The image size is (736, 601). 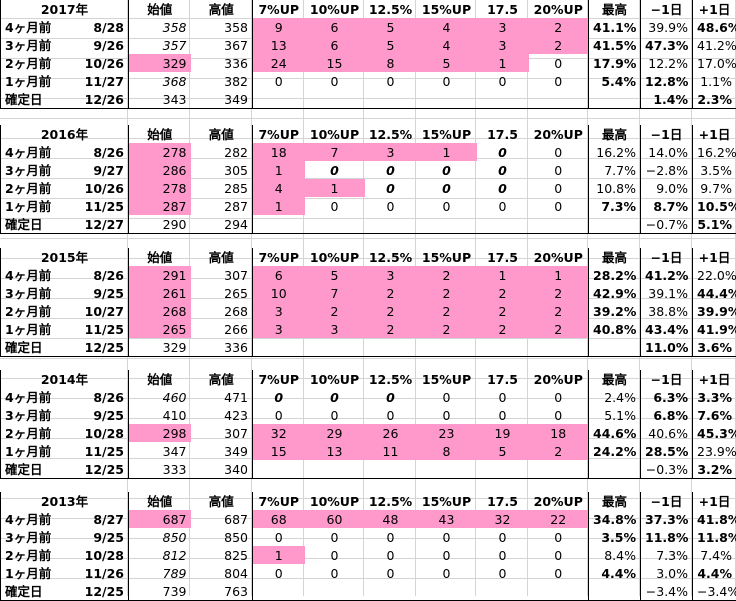 I want to click on value-cell: 39.1%, so click(x=667, y=293).